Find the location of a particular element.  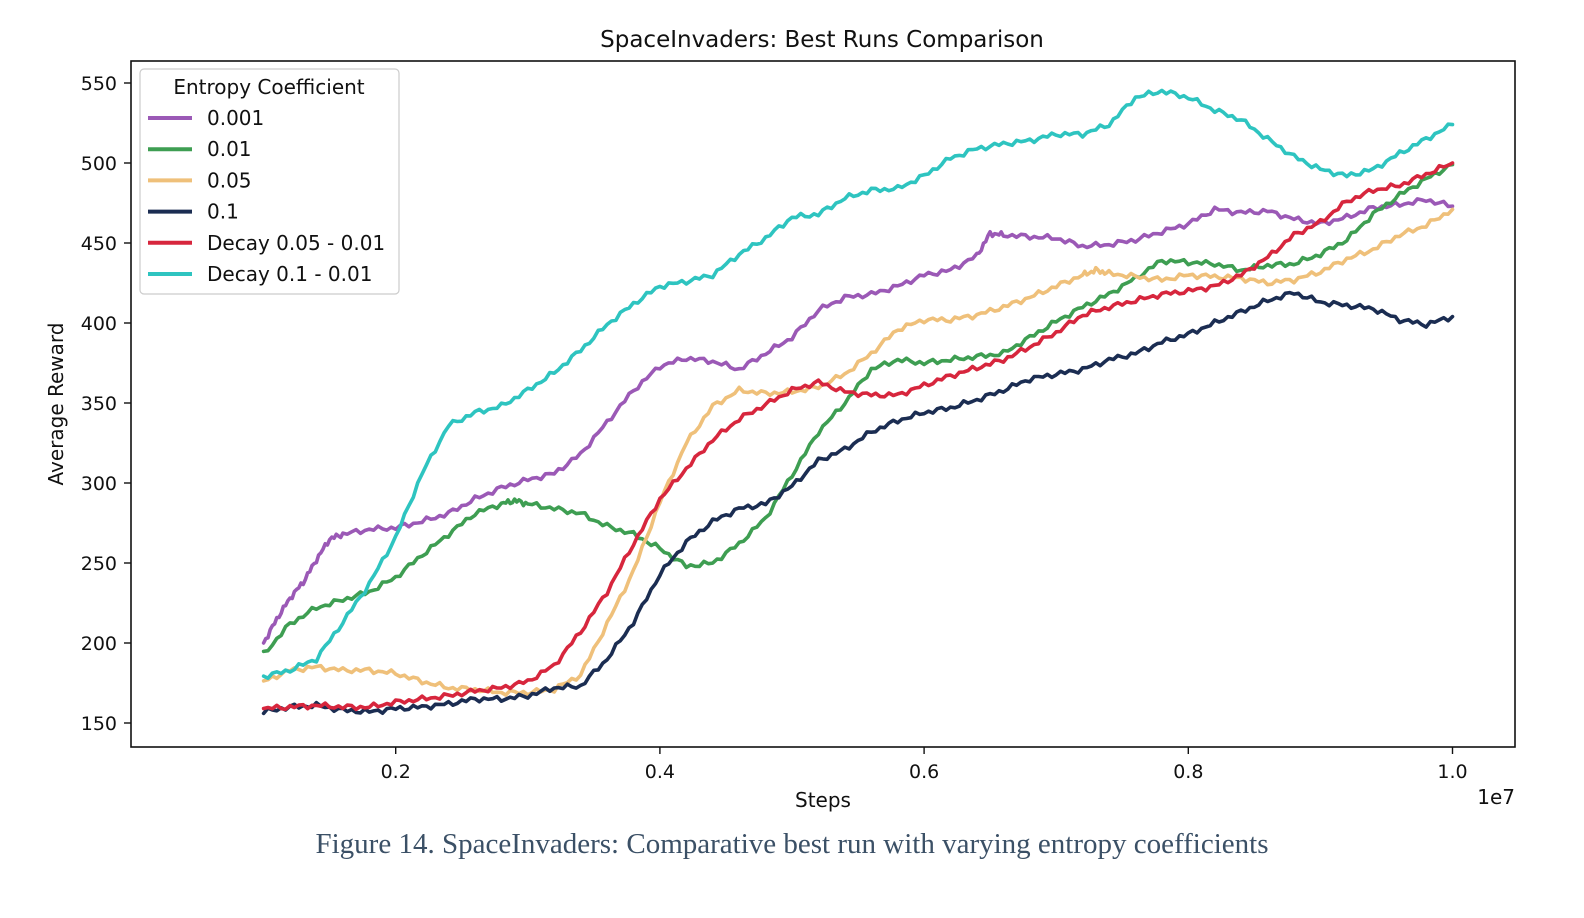

x-tick-label: 1.0 is located at coordinates (1452, 772).